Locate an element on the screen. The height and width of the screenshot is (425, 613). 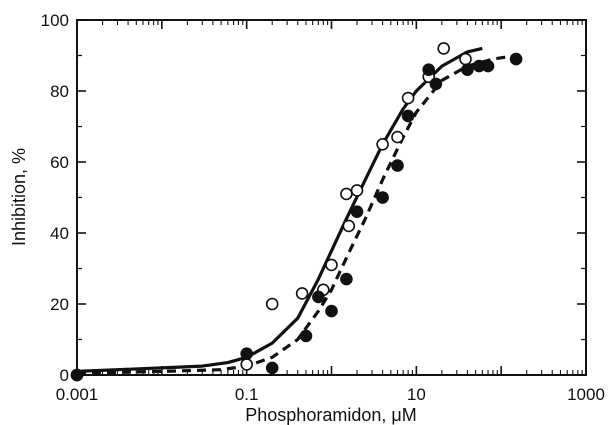
y-tick-label: 20 is located at coordinates (59, 304).